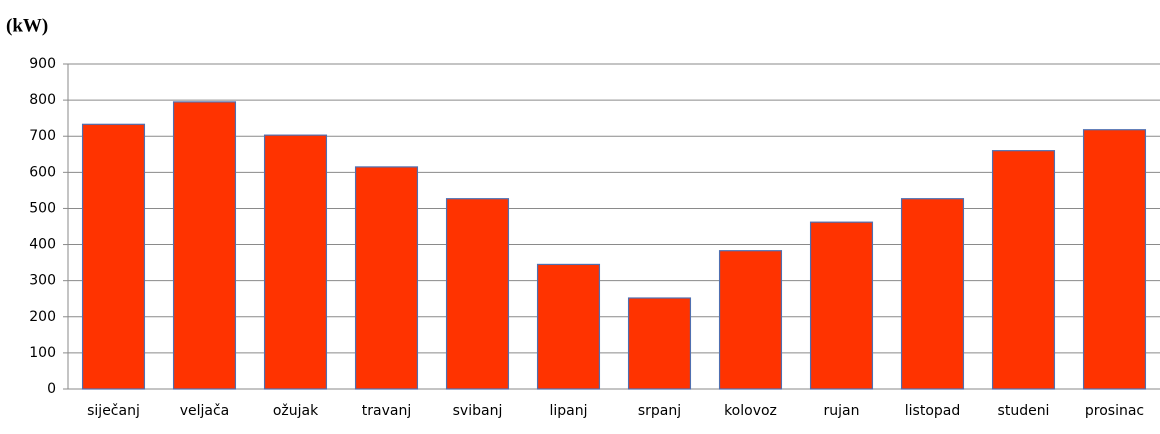  What do you see at coordinates (113, 411) in the screenshot?
I see `x-tick-label: siječanj` at bounding box center [113, 411].